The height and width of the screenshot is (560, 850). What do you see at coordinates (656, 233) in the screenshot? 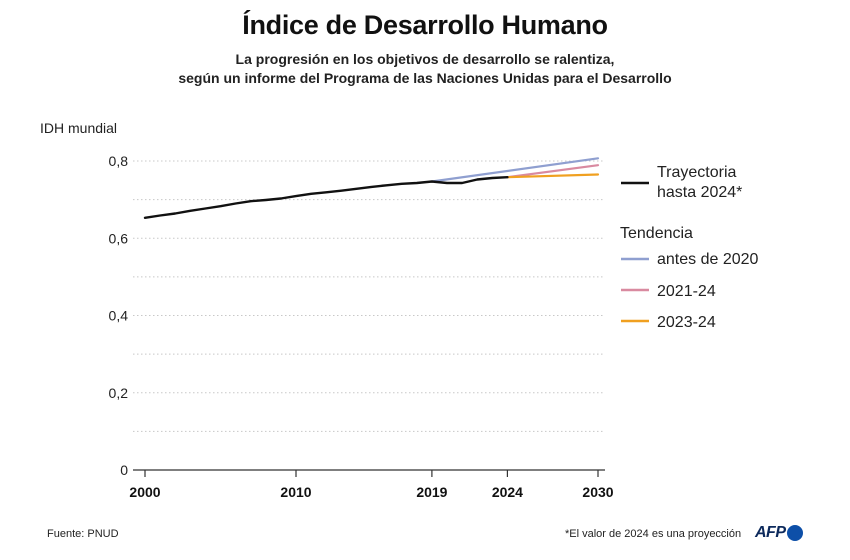
I see `legend-group-title: Tendencia` at bounding box center [656, 233].